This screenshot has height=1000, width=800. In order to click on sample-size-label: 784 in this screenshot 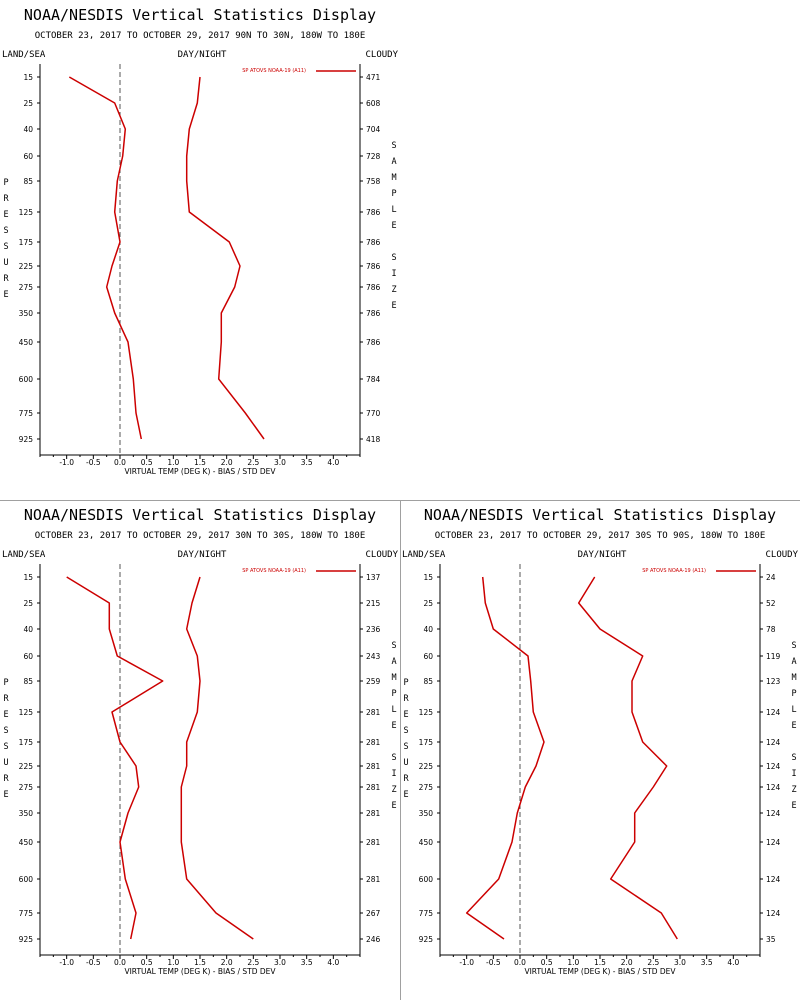, I will do `click(373, 379)`.